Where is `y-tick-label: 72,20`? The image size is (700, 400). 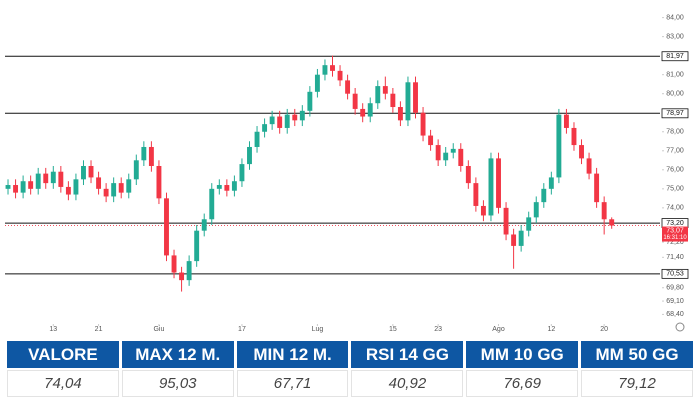
y-tick-label: 72,20 is located at coordinates (675, 242).